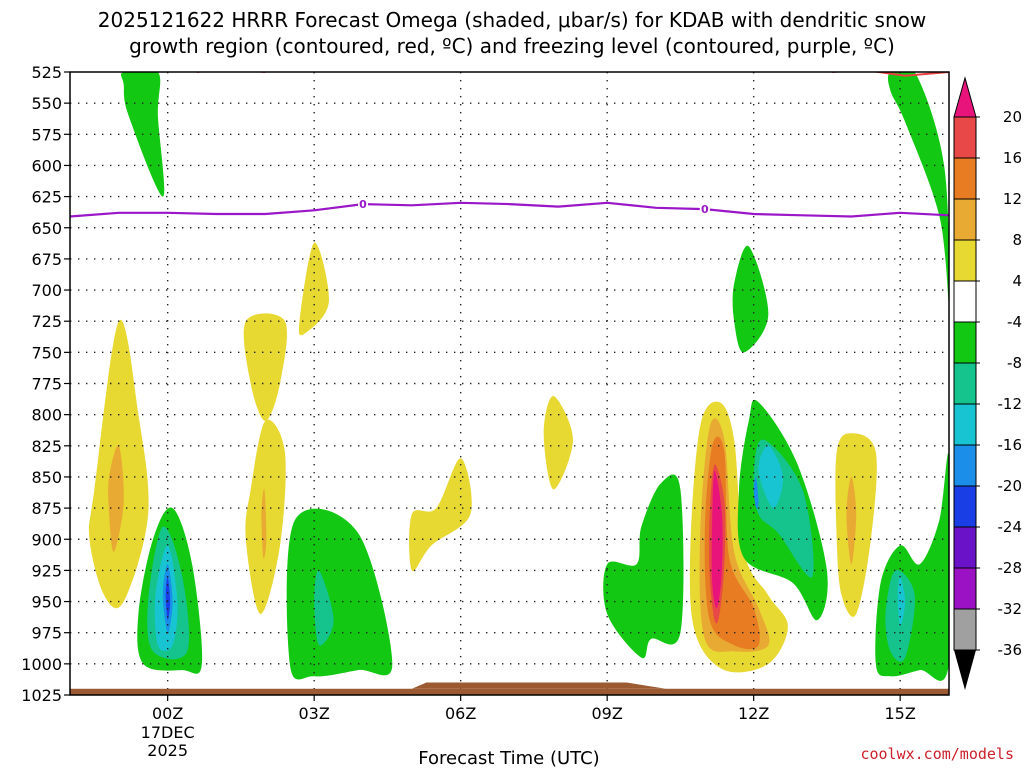 The height and width of the screenshot is (768, 1024). What do you see at coordinates (607, 713) in the screenshot?
I see `x-tick-label-09Z: 09Z` at bounding box center [607, 713].